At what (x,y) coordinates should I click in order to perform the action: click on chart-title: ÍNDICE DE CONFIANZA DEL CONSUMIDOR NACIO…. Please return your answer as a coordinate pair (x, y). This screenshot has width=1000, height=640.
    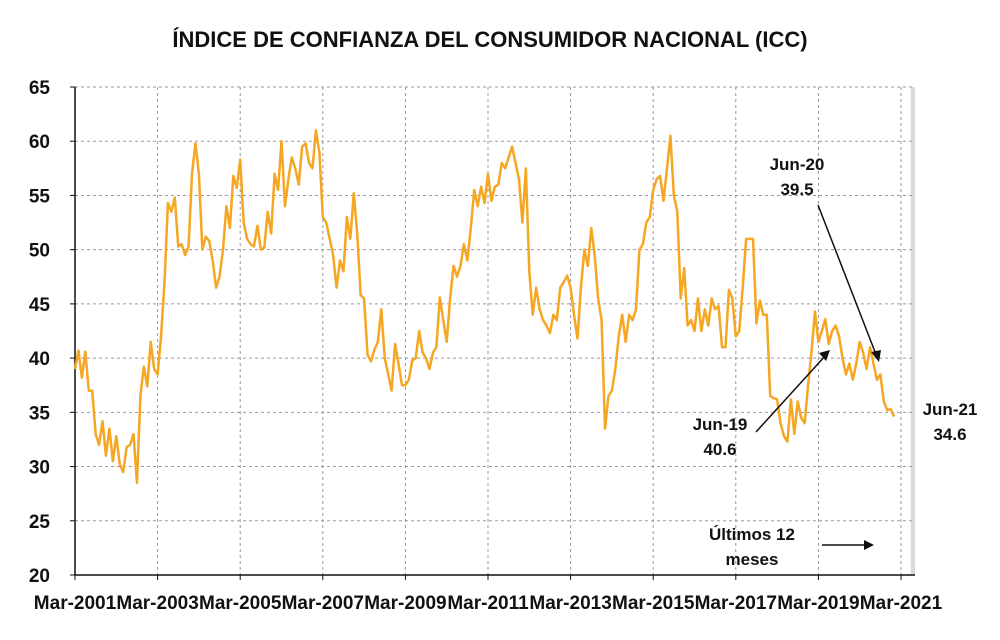
    Looking at the image, I should click on (489, 39).